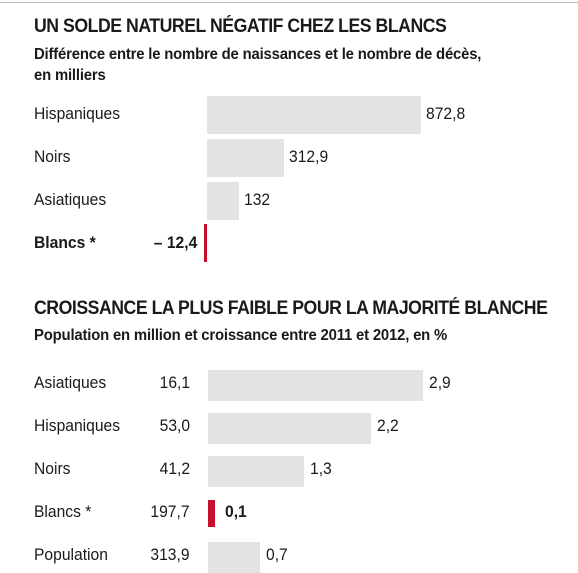  I want to click on population-label-noirs: 41,2, so click(174, 468).